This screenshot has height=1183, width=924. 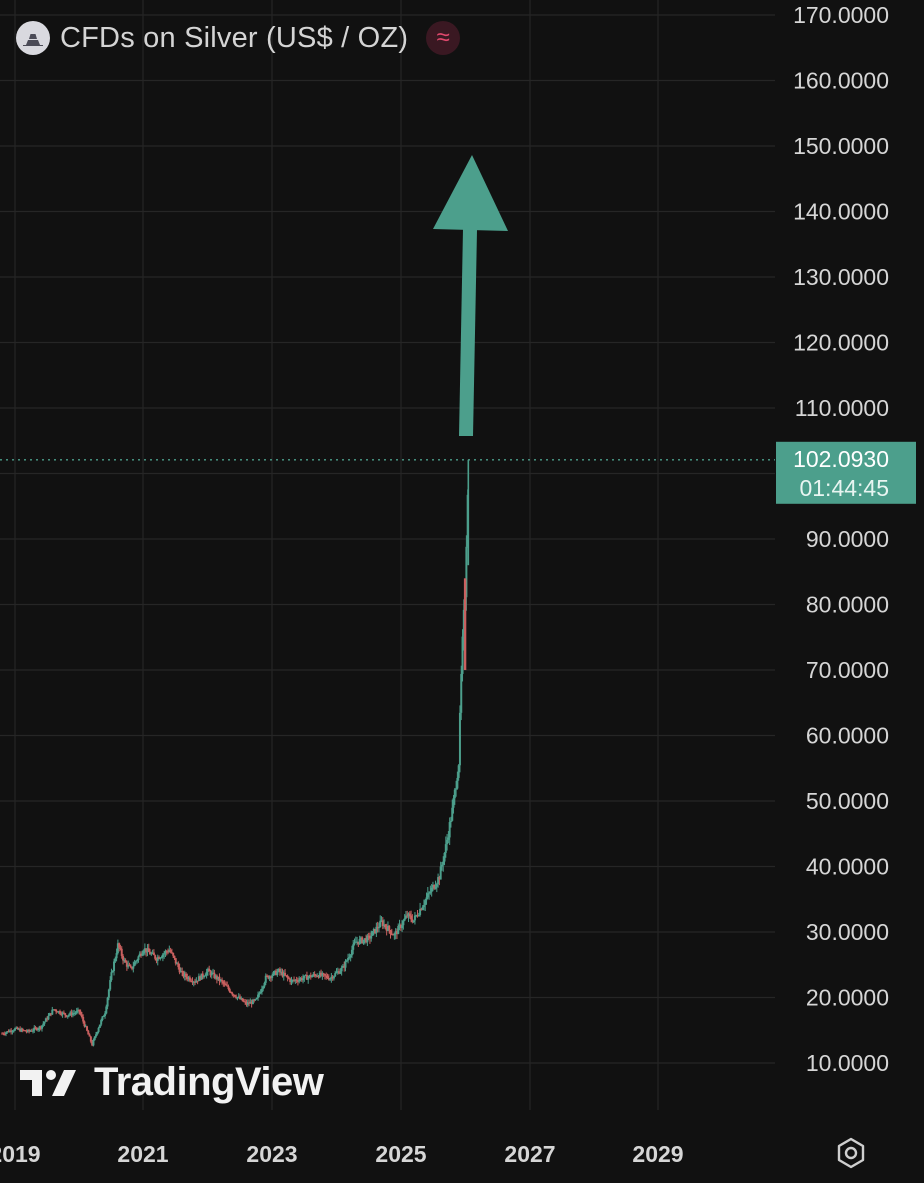 I want to click on y-tick-label: 20.0000, so click(x=847, y=998).